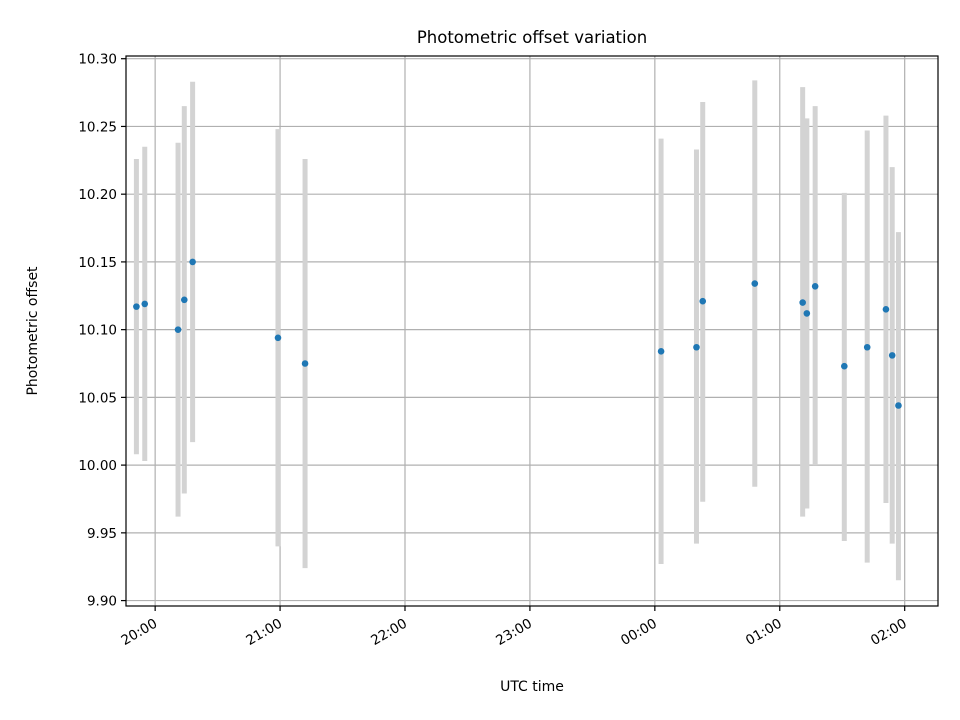 The height and width of the screenshot is (720, 960). Describe the element at coordinates (97, 331) in the screenshot. I see `y-tick-label: 10.10` at that location.